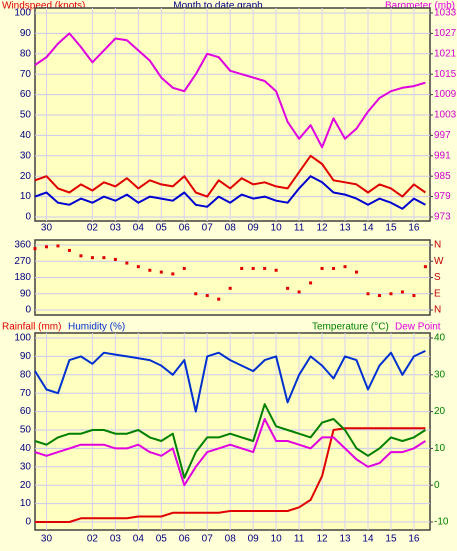 The width and height of the screenshot is (457, 551). I want to click on legend-label: Dew Point, so click(418, 327).